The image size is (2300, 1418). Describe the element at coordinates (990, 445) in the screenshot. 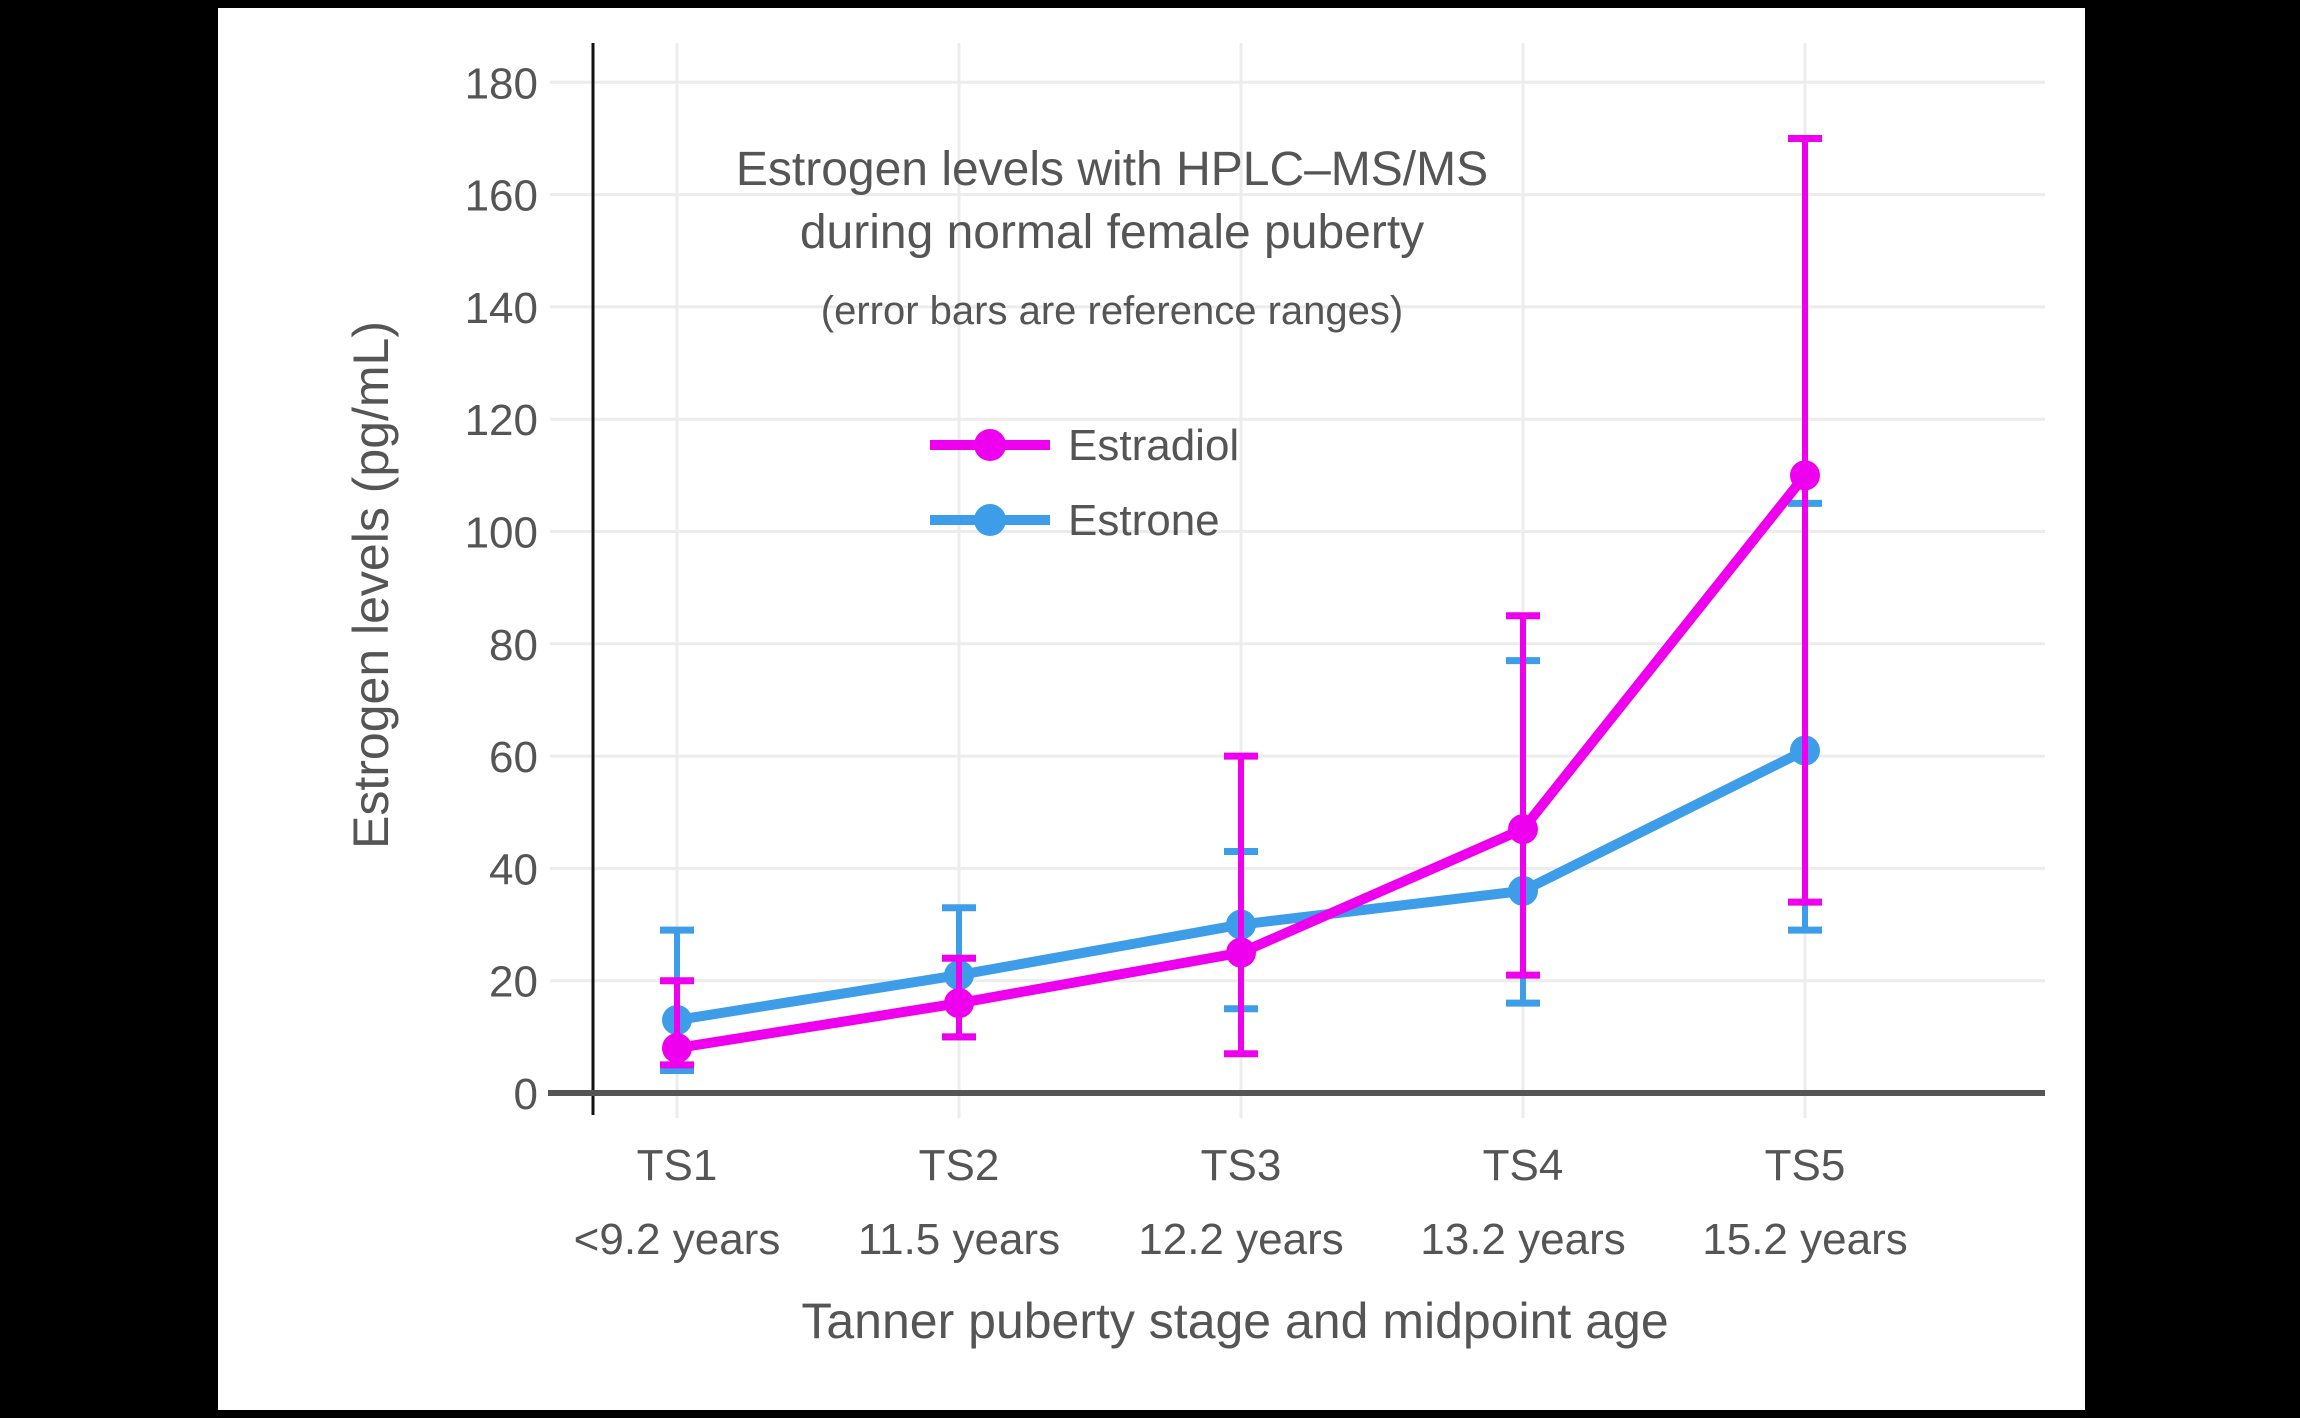

I see `legend-estradiol-marker` at that location.